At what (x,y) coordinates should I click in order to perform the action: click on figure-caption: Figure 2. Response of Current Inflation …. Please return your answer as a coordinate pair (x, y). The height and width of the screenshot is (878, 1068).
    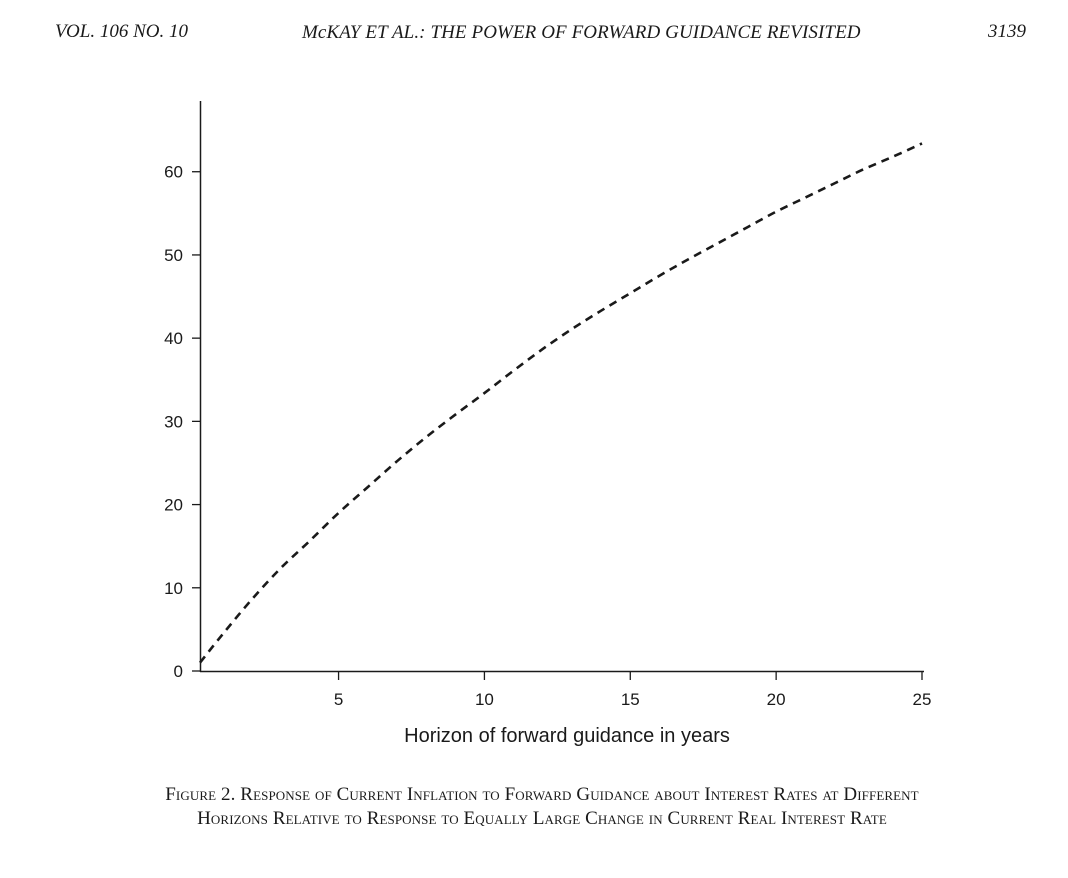
    Looking at the image, I should click on (542, 807).